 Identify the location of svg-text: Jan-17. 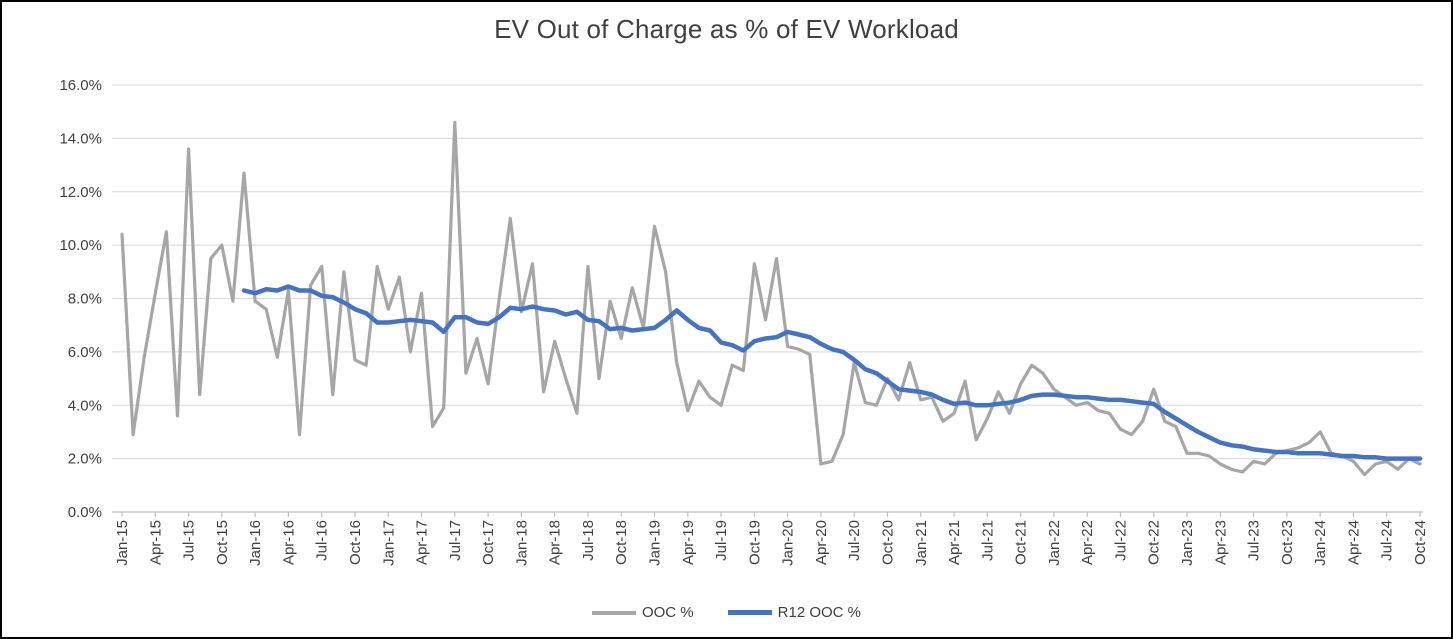
(388, 543).